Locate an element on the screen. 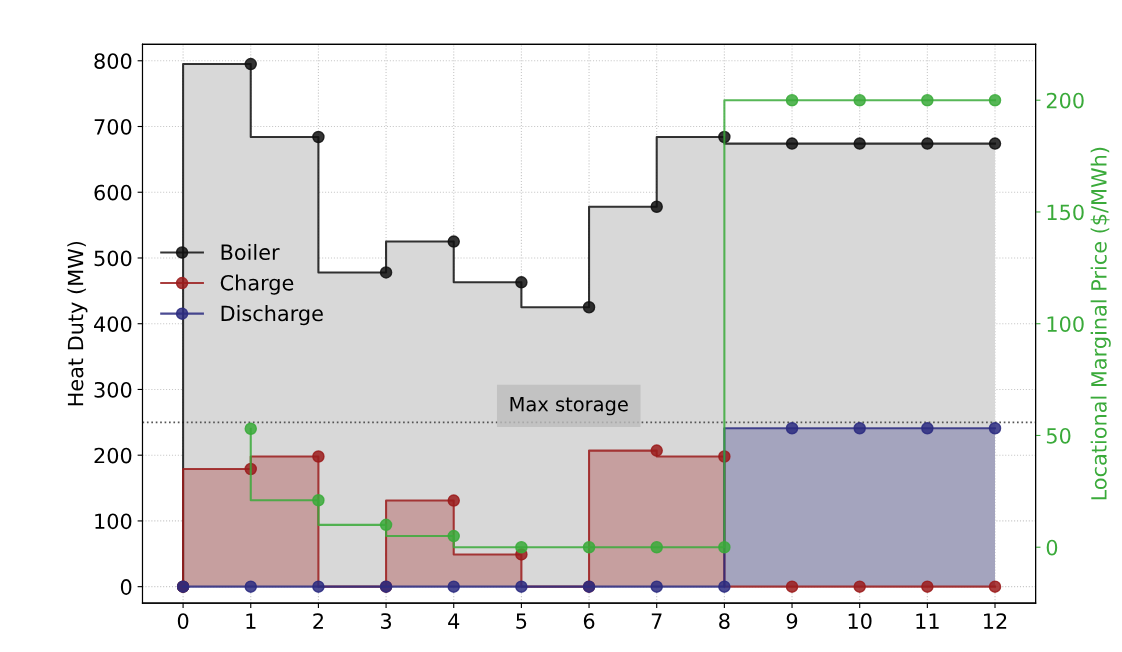 Image resolution: width=1122 pixels, height=652 pixels. x-tick-label: 7 is located at coordinates (656, 621).